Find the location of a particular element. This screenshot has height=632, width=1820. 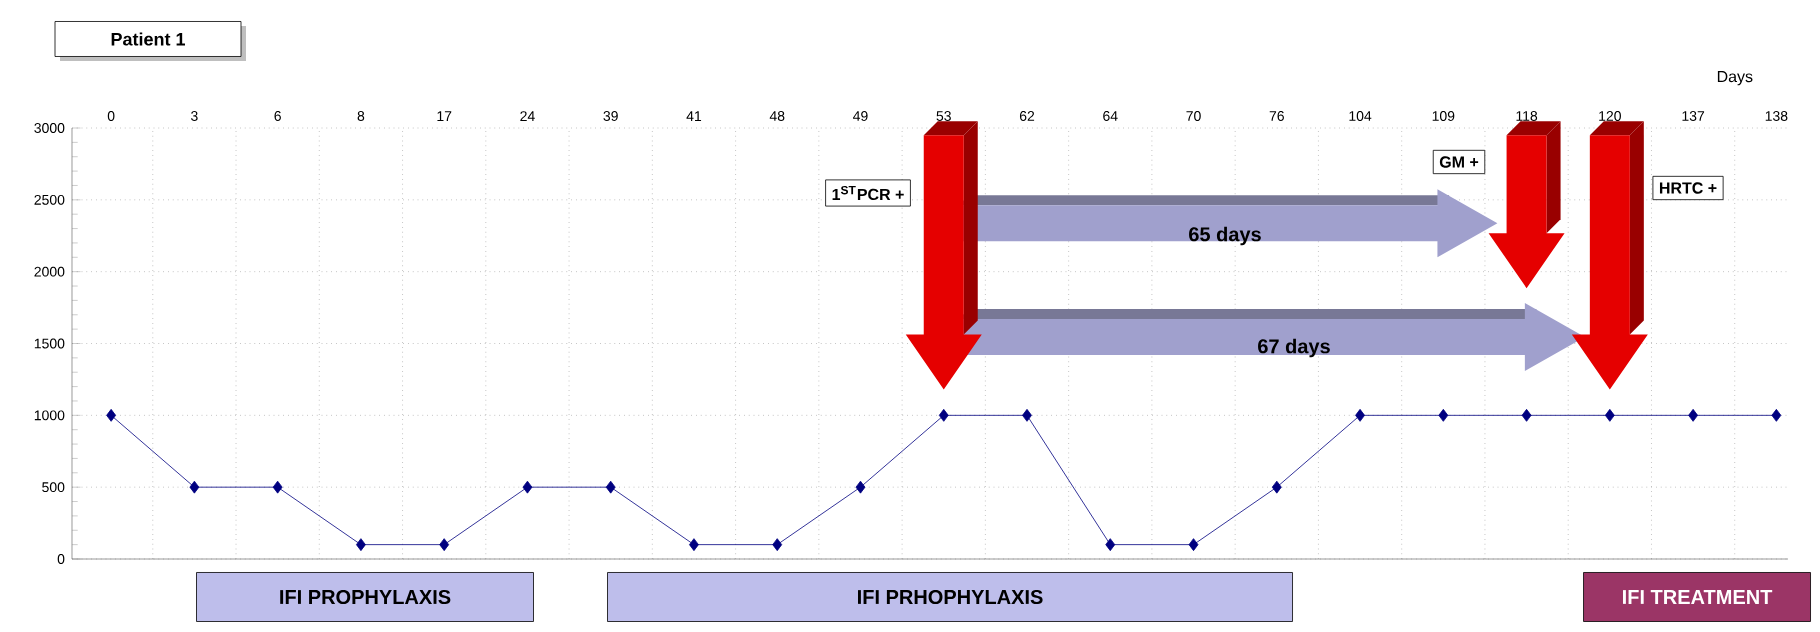

x-tick-label: 24 is located at coordinates (527, 116).